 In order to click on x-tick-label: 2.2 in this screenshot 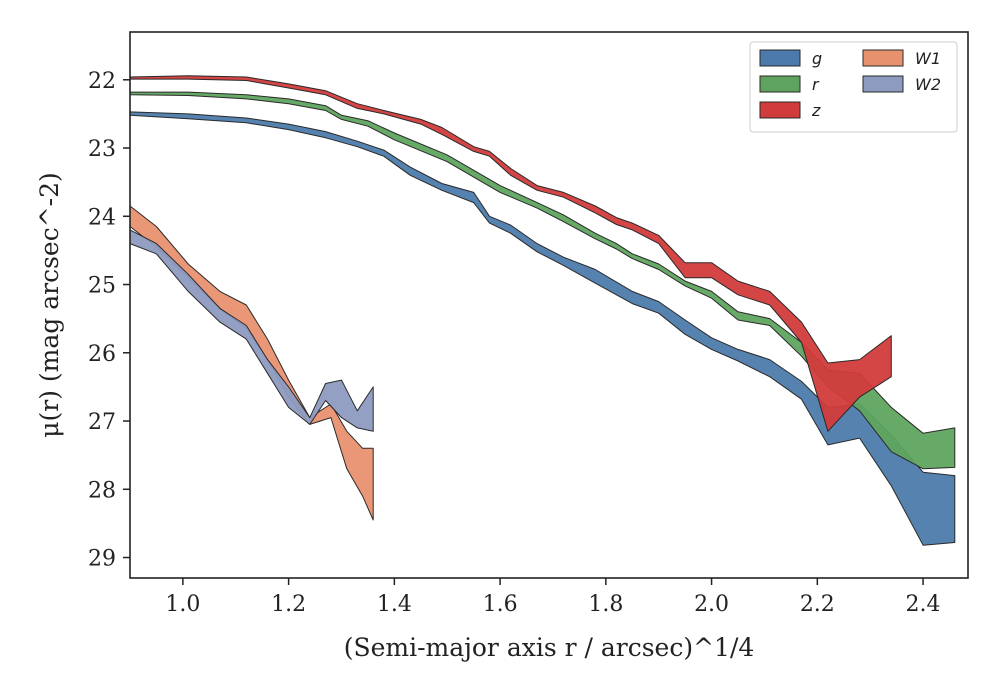, I will do `click(817, 604)`.